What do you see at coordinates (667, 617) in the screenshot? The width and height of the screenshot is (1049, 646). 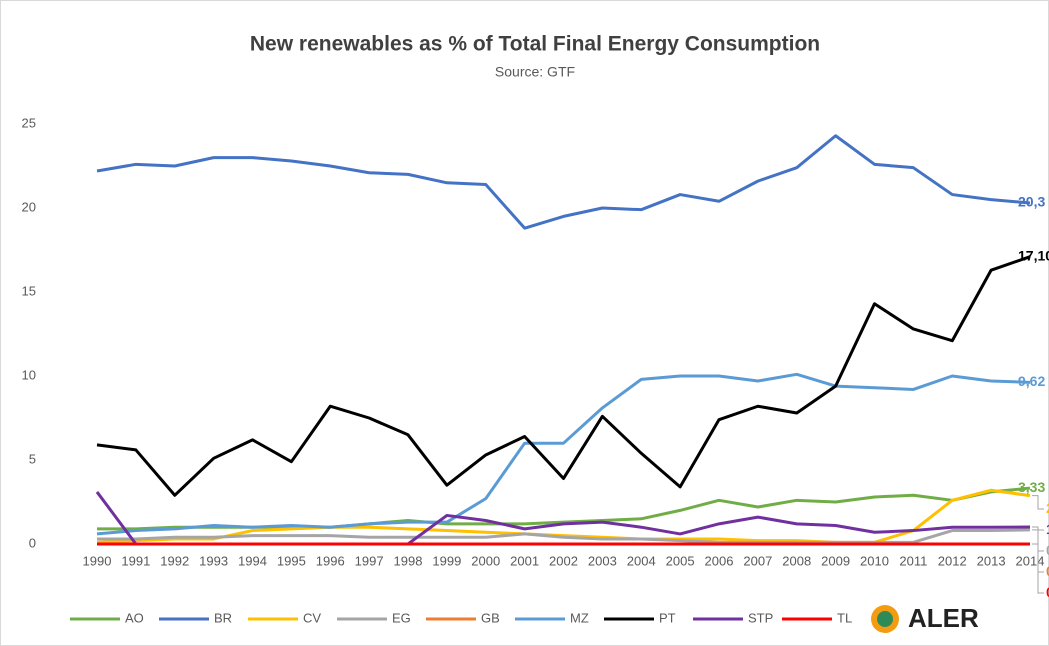 I see `legend-label: PT` at bounding box center [667, 617].